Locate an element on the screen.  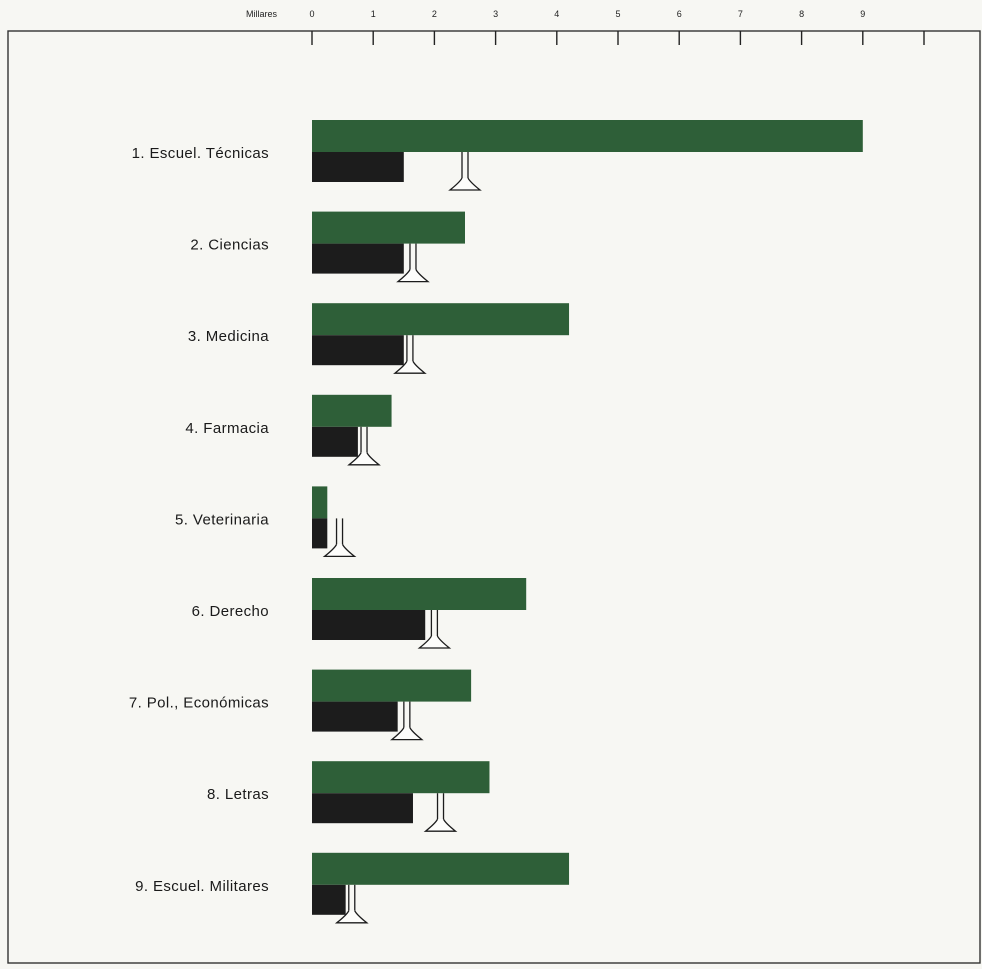
x-tick-label: 7 is located at coordinates (740, 14).